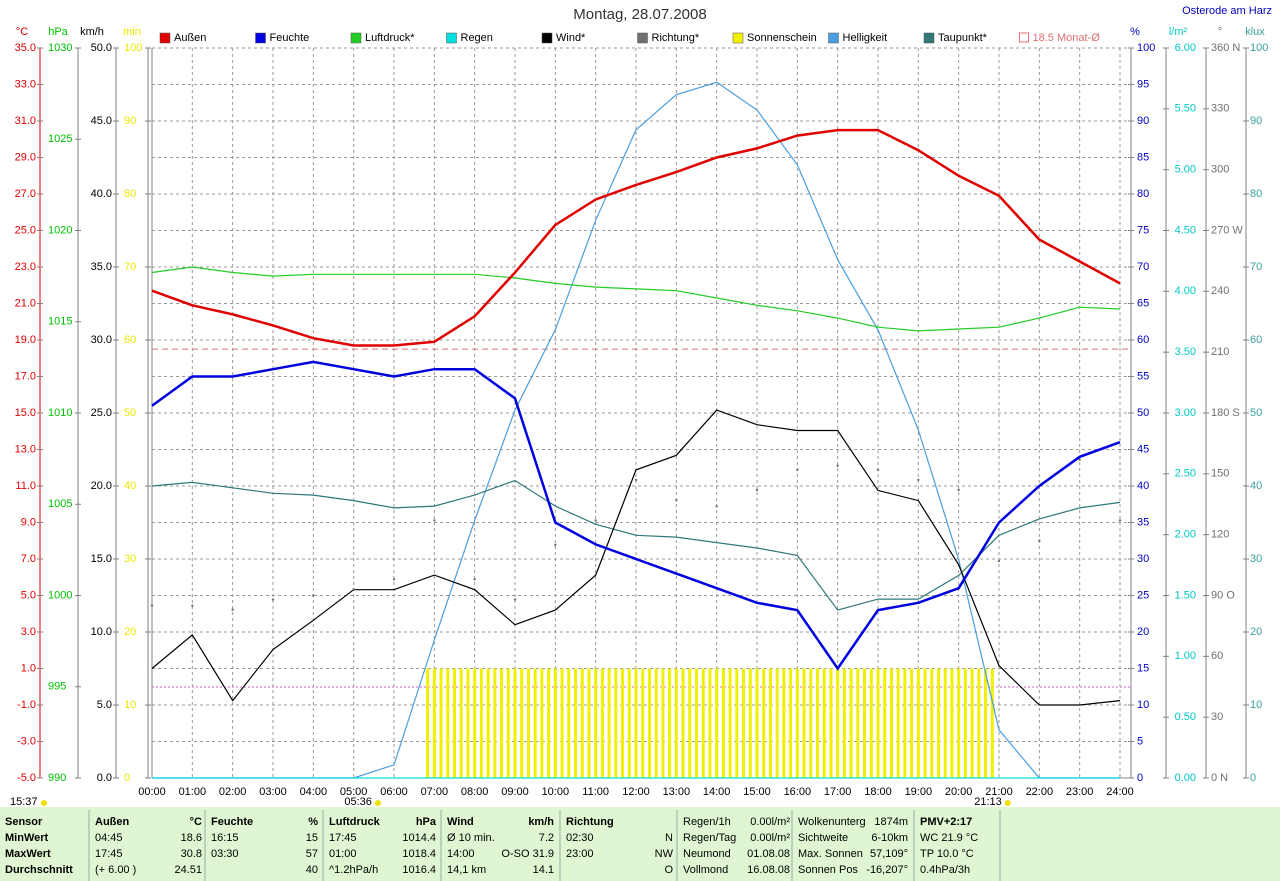 Image resolution: width=1280 pixels, height=881 pixels. What do you see at coordinates (25, 157) in the screenshot?
I see `y-tick-label: 29.0` at bounding box center [25, 157].